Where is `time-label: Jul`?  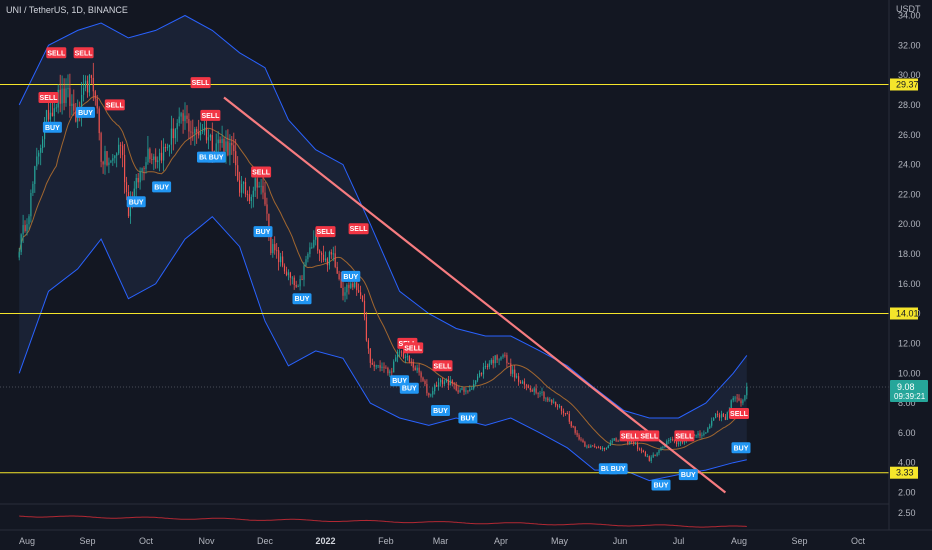
time-label: Jul is located at coordinates (679, 541).